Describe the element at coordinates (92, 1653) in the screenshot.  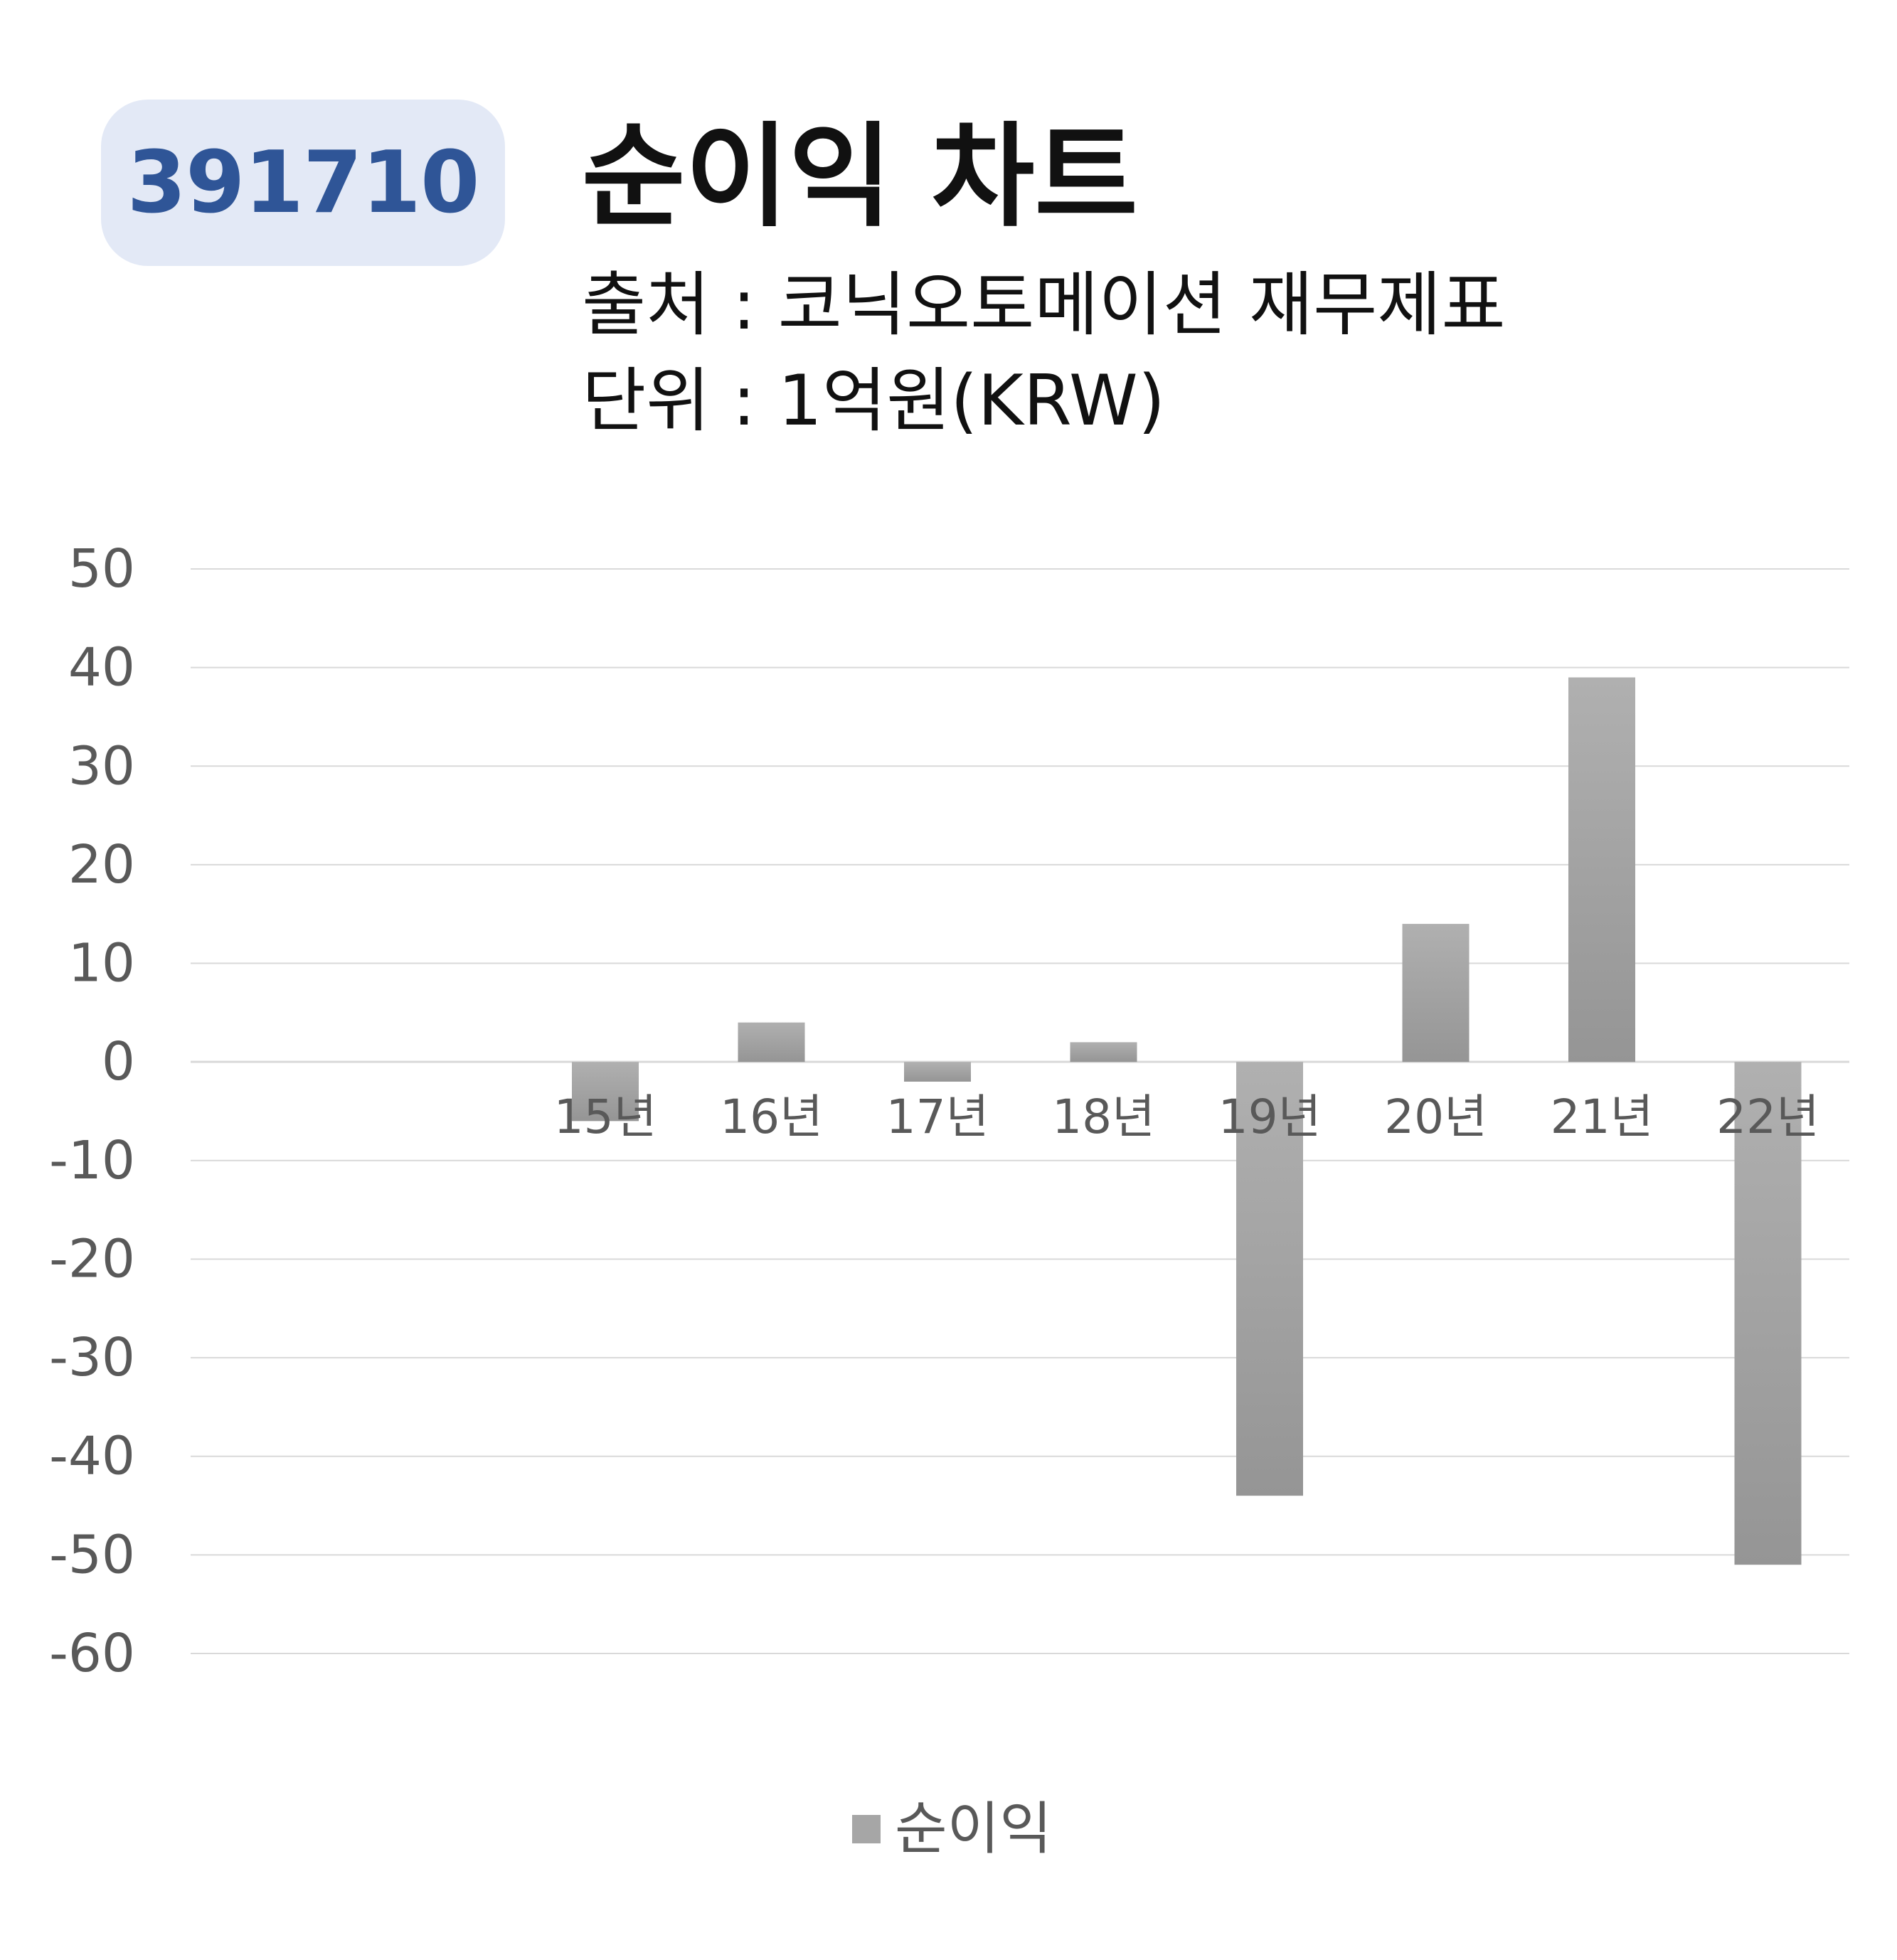
I see `y-tick-label: -60` at that location.